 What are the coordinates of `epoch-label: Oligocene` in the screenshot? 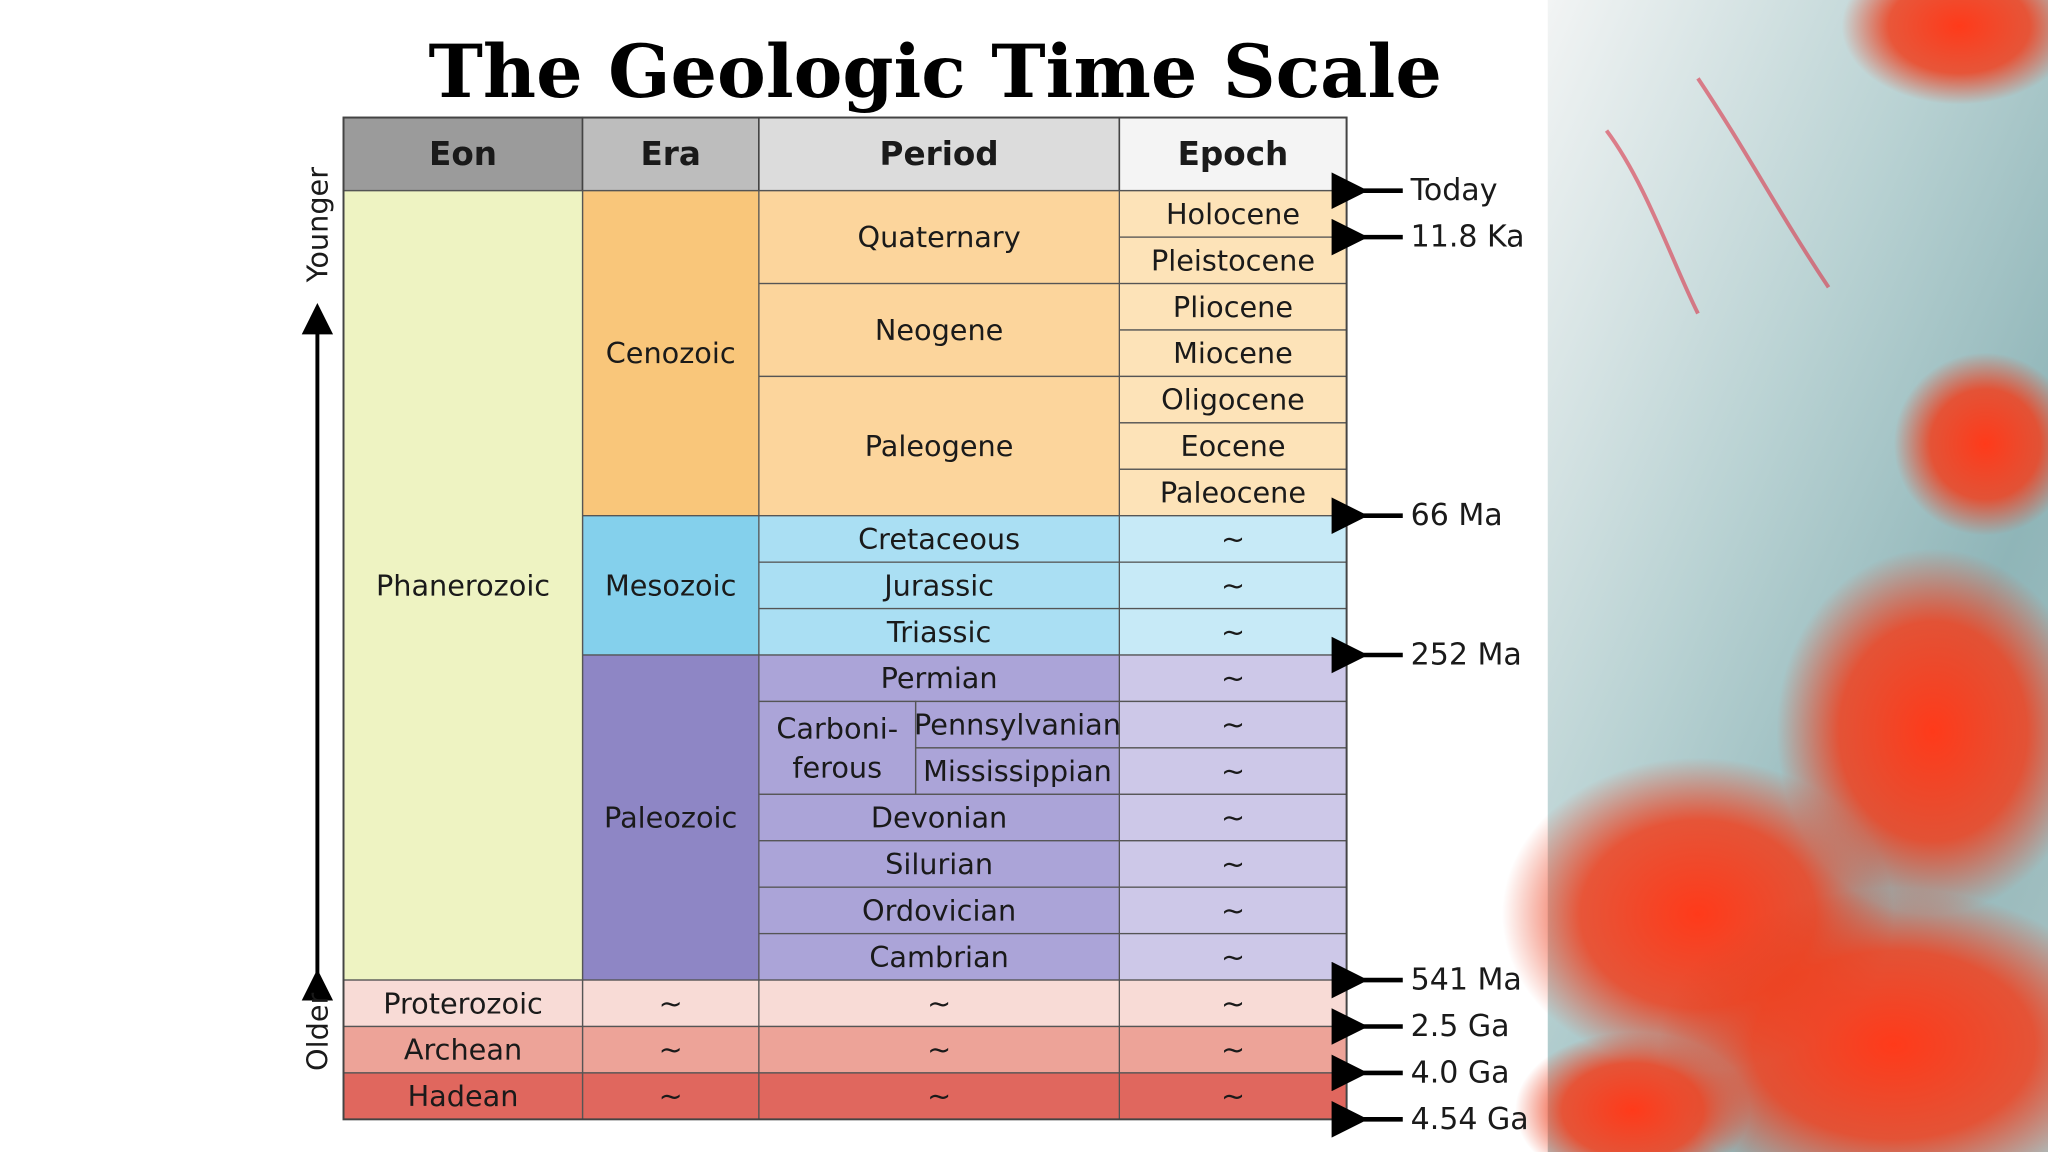 It's located at (1233, 400).